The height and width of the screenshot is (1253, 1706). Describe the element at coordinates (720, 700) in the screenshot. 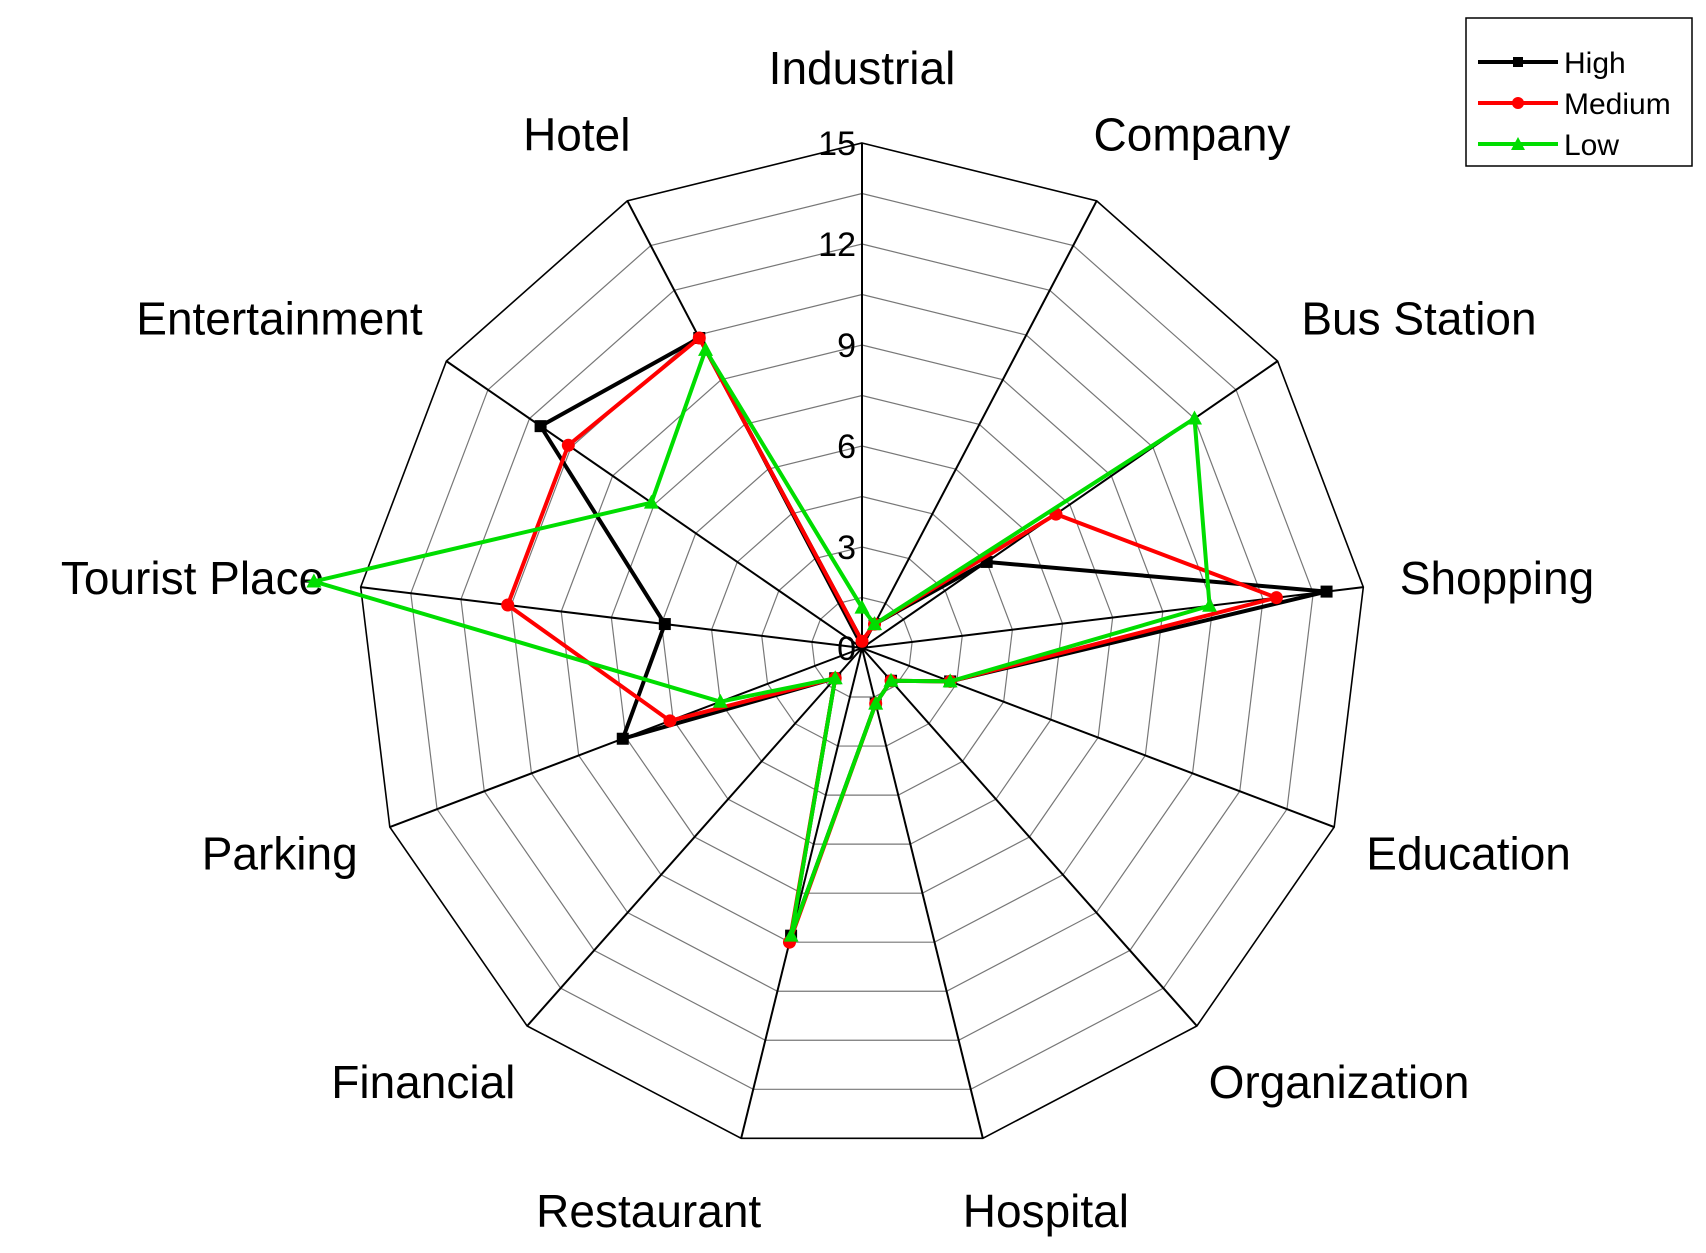

I see `data-point-low-parking` at that location.